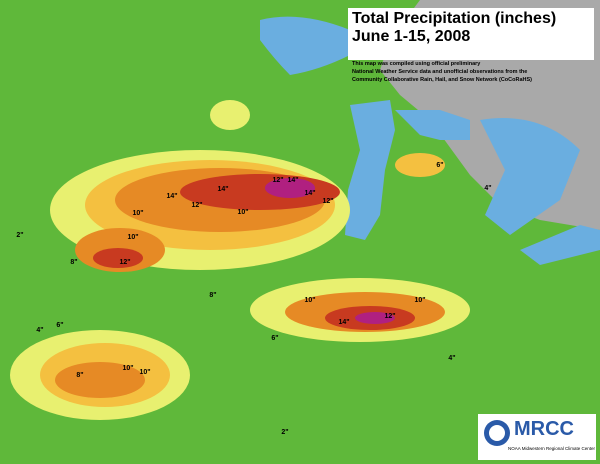 The width and height of the screenshot is (600, 464). Describe the element at coordinates (552, 448) in the screenshot. I see `logo-caption: NOAA Midwestern Regional Climate Center` at that location.